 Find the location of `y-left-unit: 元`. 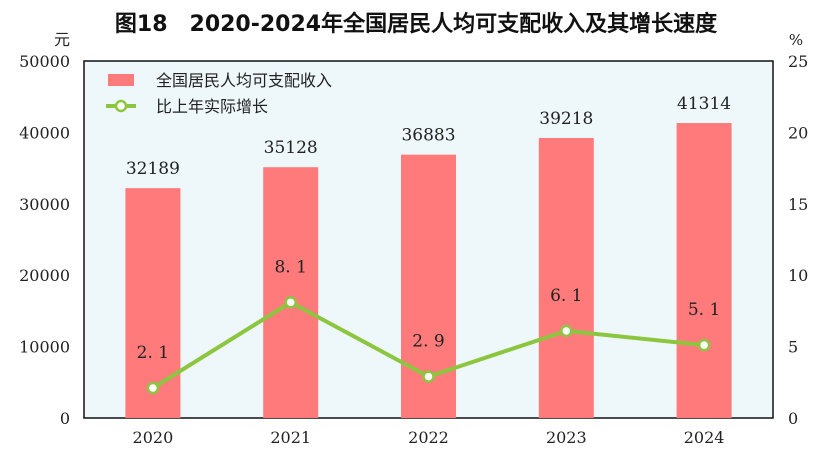

y-left-unit: 元 is located at coordinates (62, 39).